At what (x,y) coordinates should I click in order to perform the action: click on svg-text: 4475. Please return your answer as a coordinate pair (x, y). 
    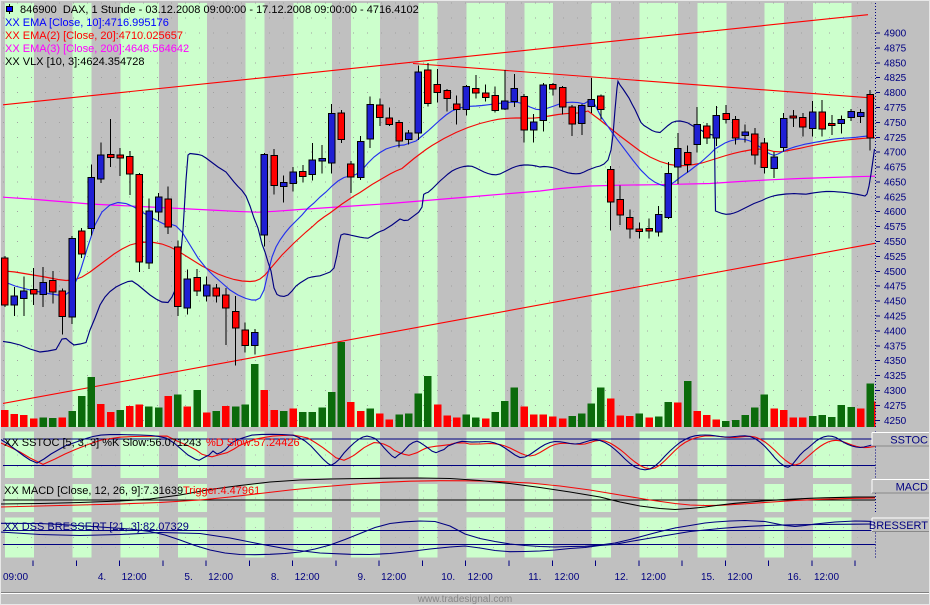
    Looking at the image, I should click on (895, 287).